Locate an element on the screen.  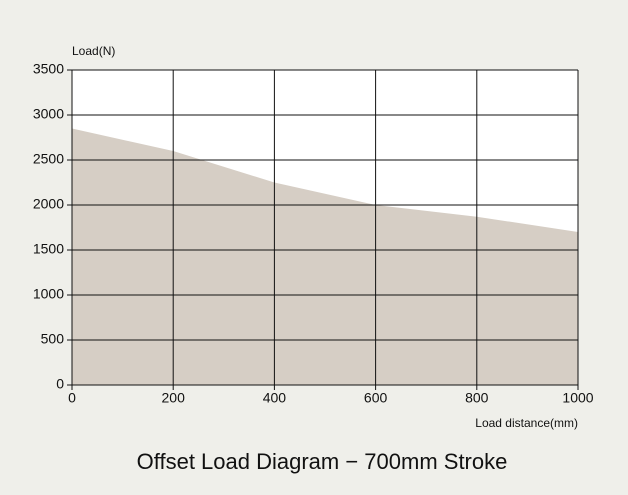
x-axis-label: Load distance(mm) is located at coordinates (526, 423).